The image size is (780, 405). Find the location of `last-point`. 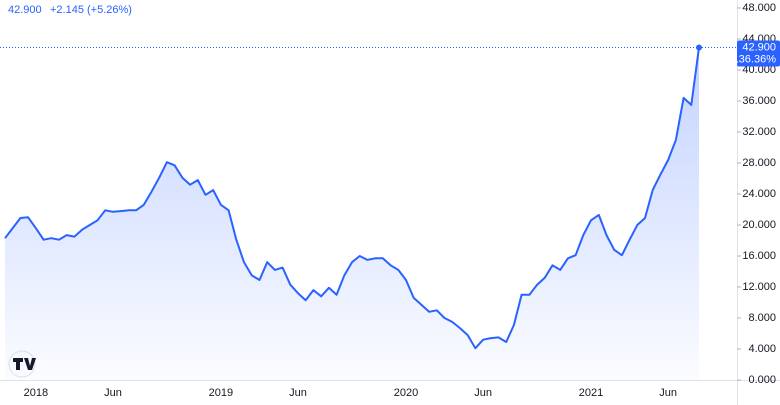

last-point is located at coordinates (699, 47).